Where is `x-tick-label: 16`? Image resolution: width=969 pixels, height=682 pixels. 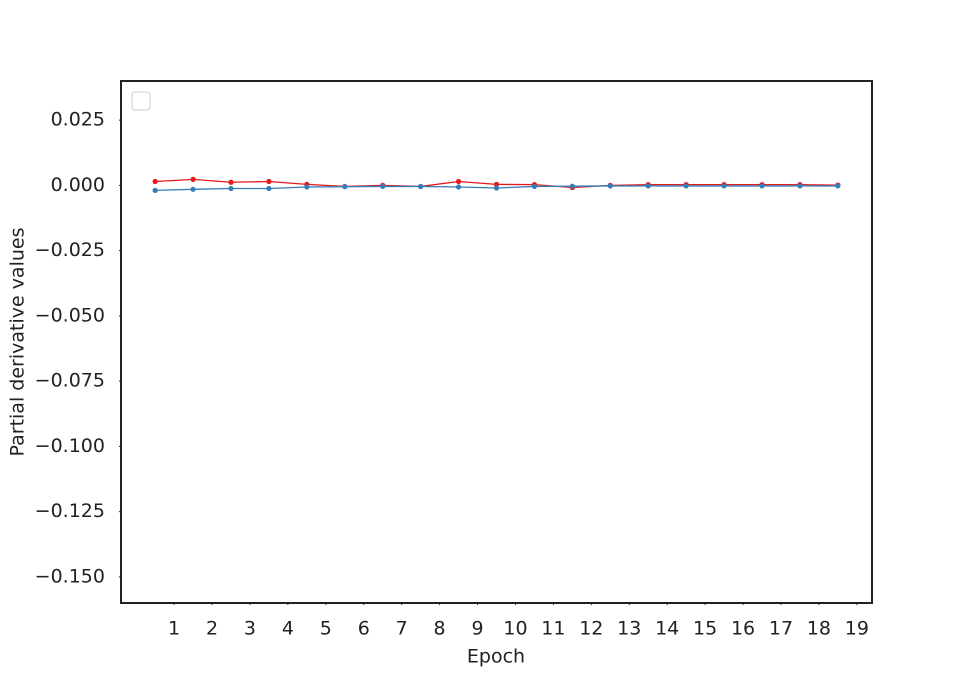 x-tick-label: 16 is located at coordinates (743, 629).